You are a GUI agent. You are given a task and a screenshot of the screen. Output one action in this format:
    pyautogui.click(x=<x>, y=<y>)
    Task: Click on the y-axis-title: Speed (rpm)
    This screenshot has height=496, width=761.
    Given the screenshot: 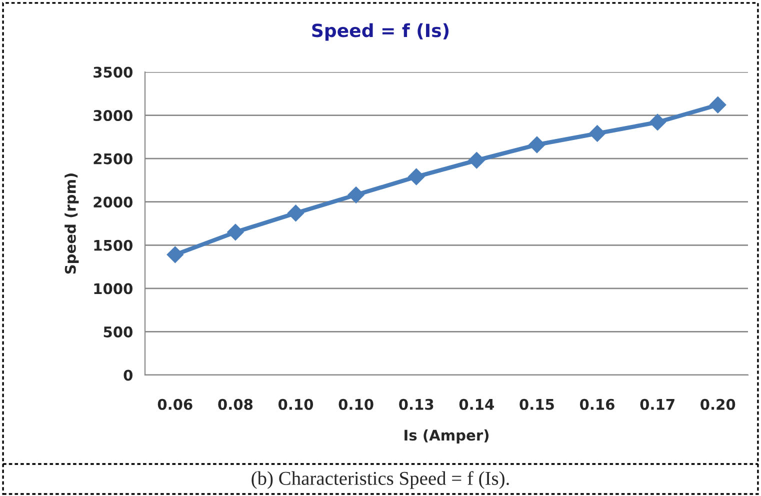 What is the action you would take?
    pyautogui.click(x=71, y=224)
    